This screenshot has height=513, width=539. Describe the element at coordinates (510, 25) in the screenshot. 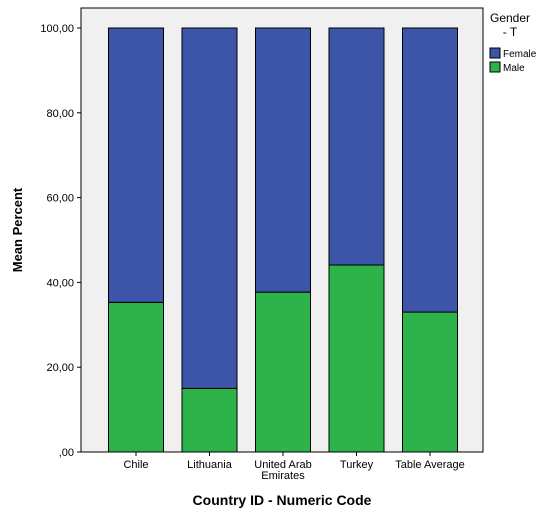

I see `legend-title: Gender - T` at that location.